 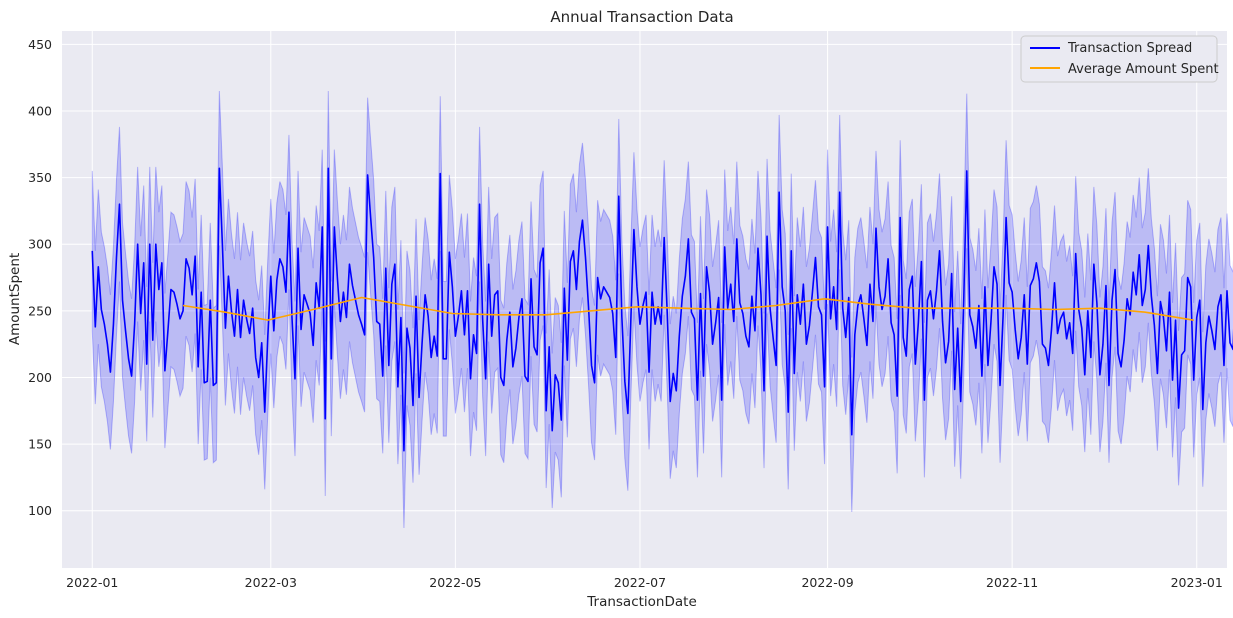 What do you see at coordinates (40, 177) in the screenshot?
I see `y-tick-label: 350` at bounding box center [40, 177].